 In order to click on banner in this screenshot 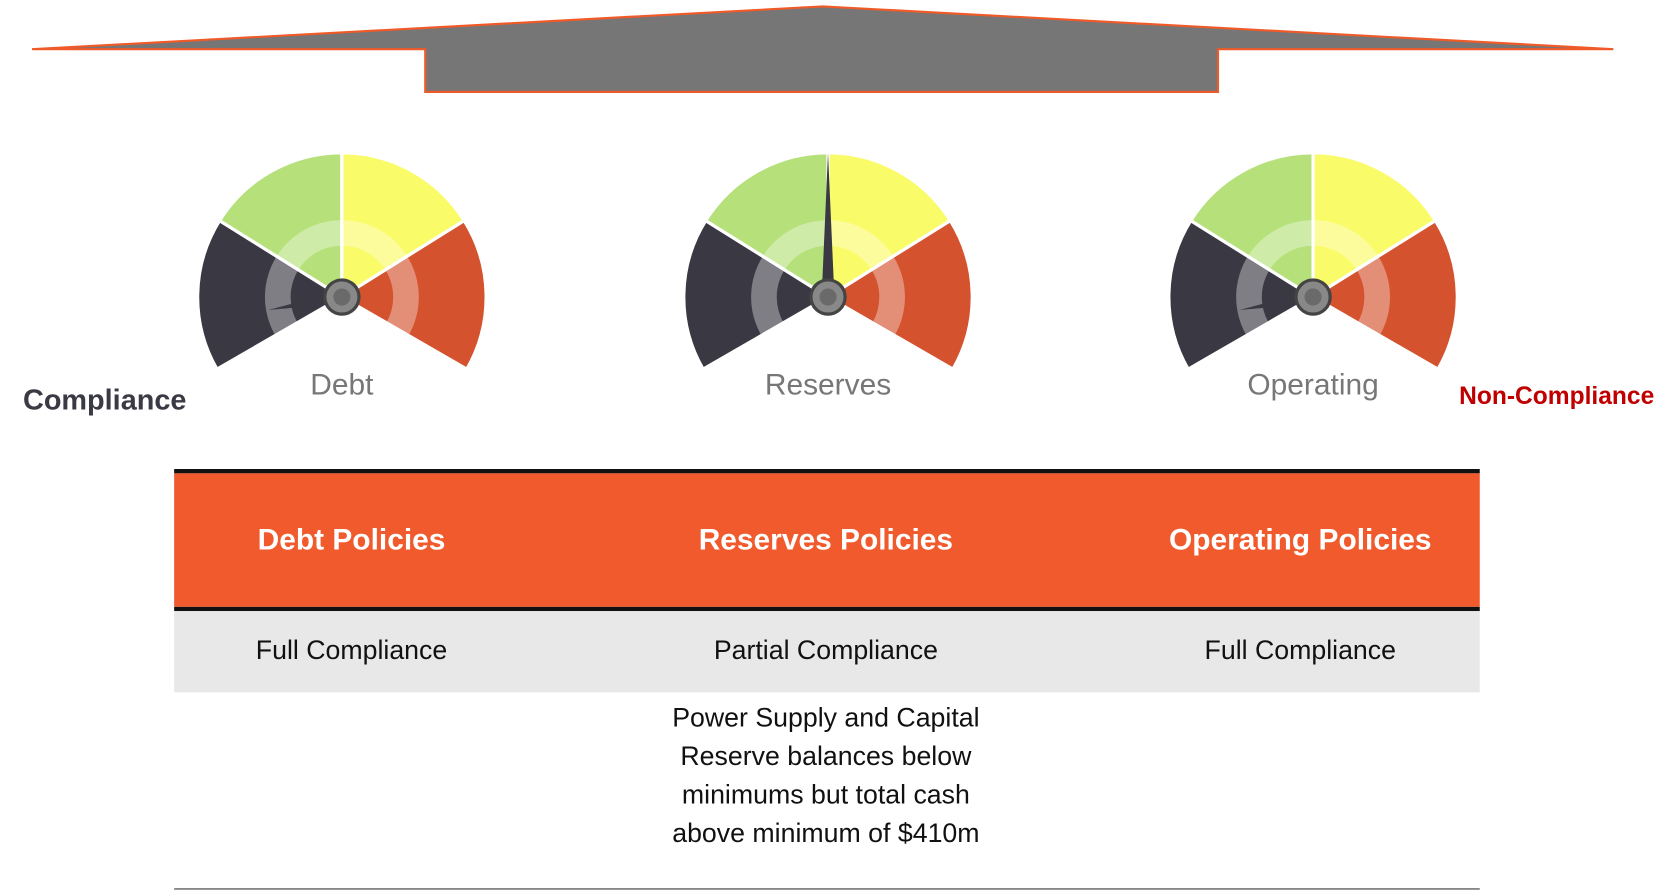, I will do `click(822, 49)`.